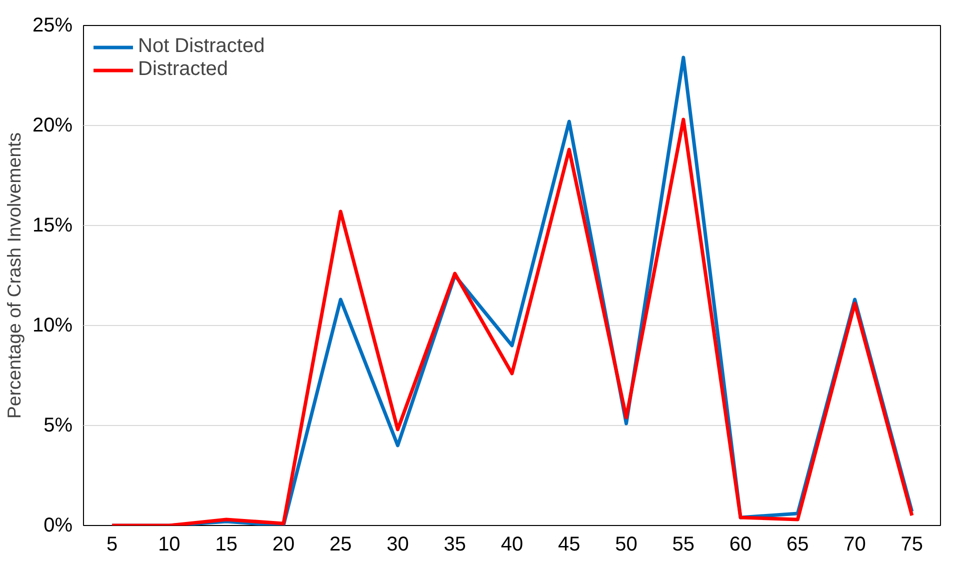  I want to click on legend-label: Distracted, so click(183, 69).